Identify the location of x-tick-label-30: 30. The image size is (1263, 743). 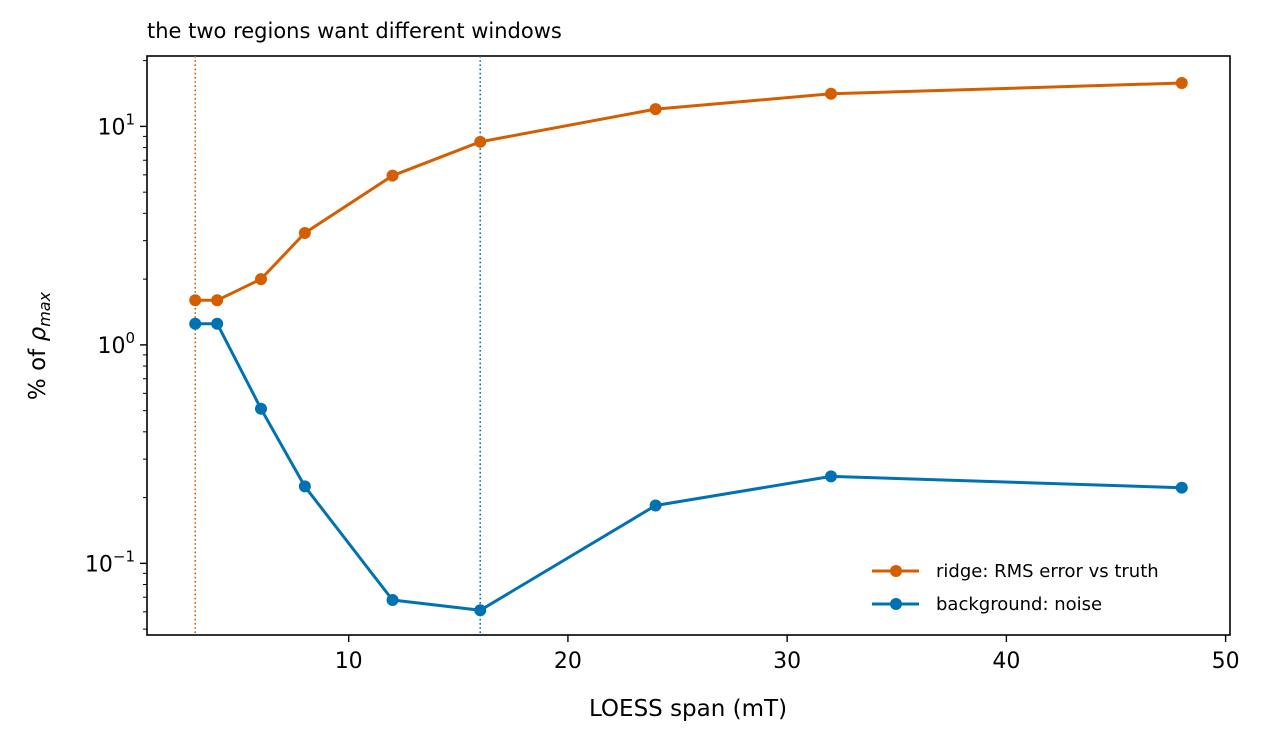
(787, 661).